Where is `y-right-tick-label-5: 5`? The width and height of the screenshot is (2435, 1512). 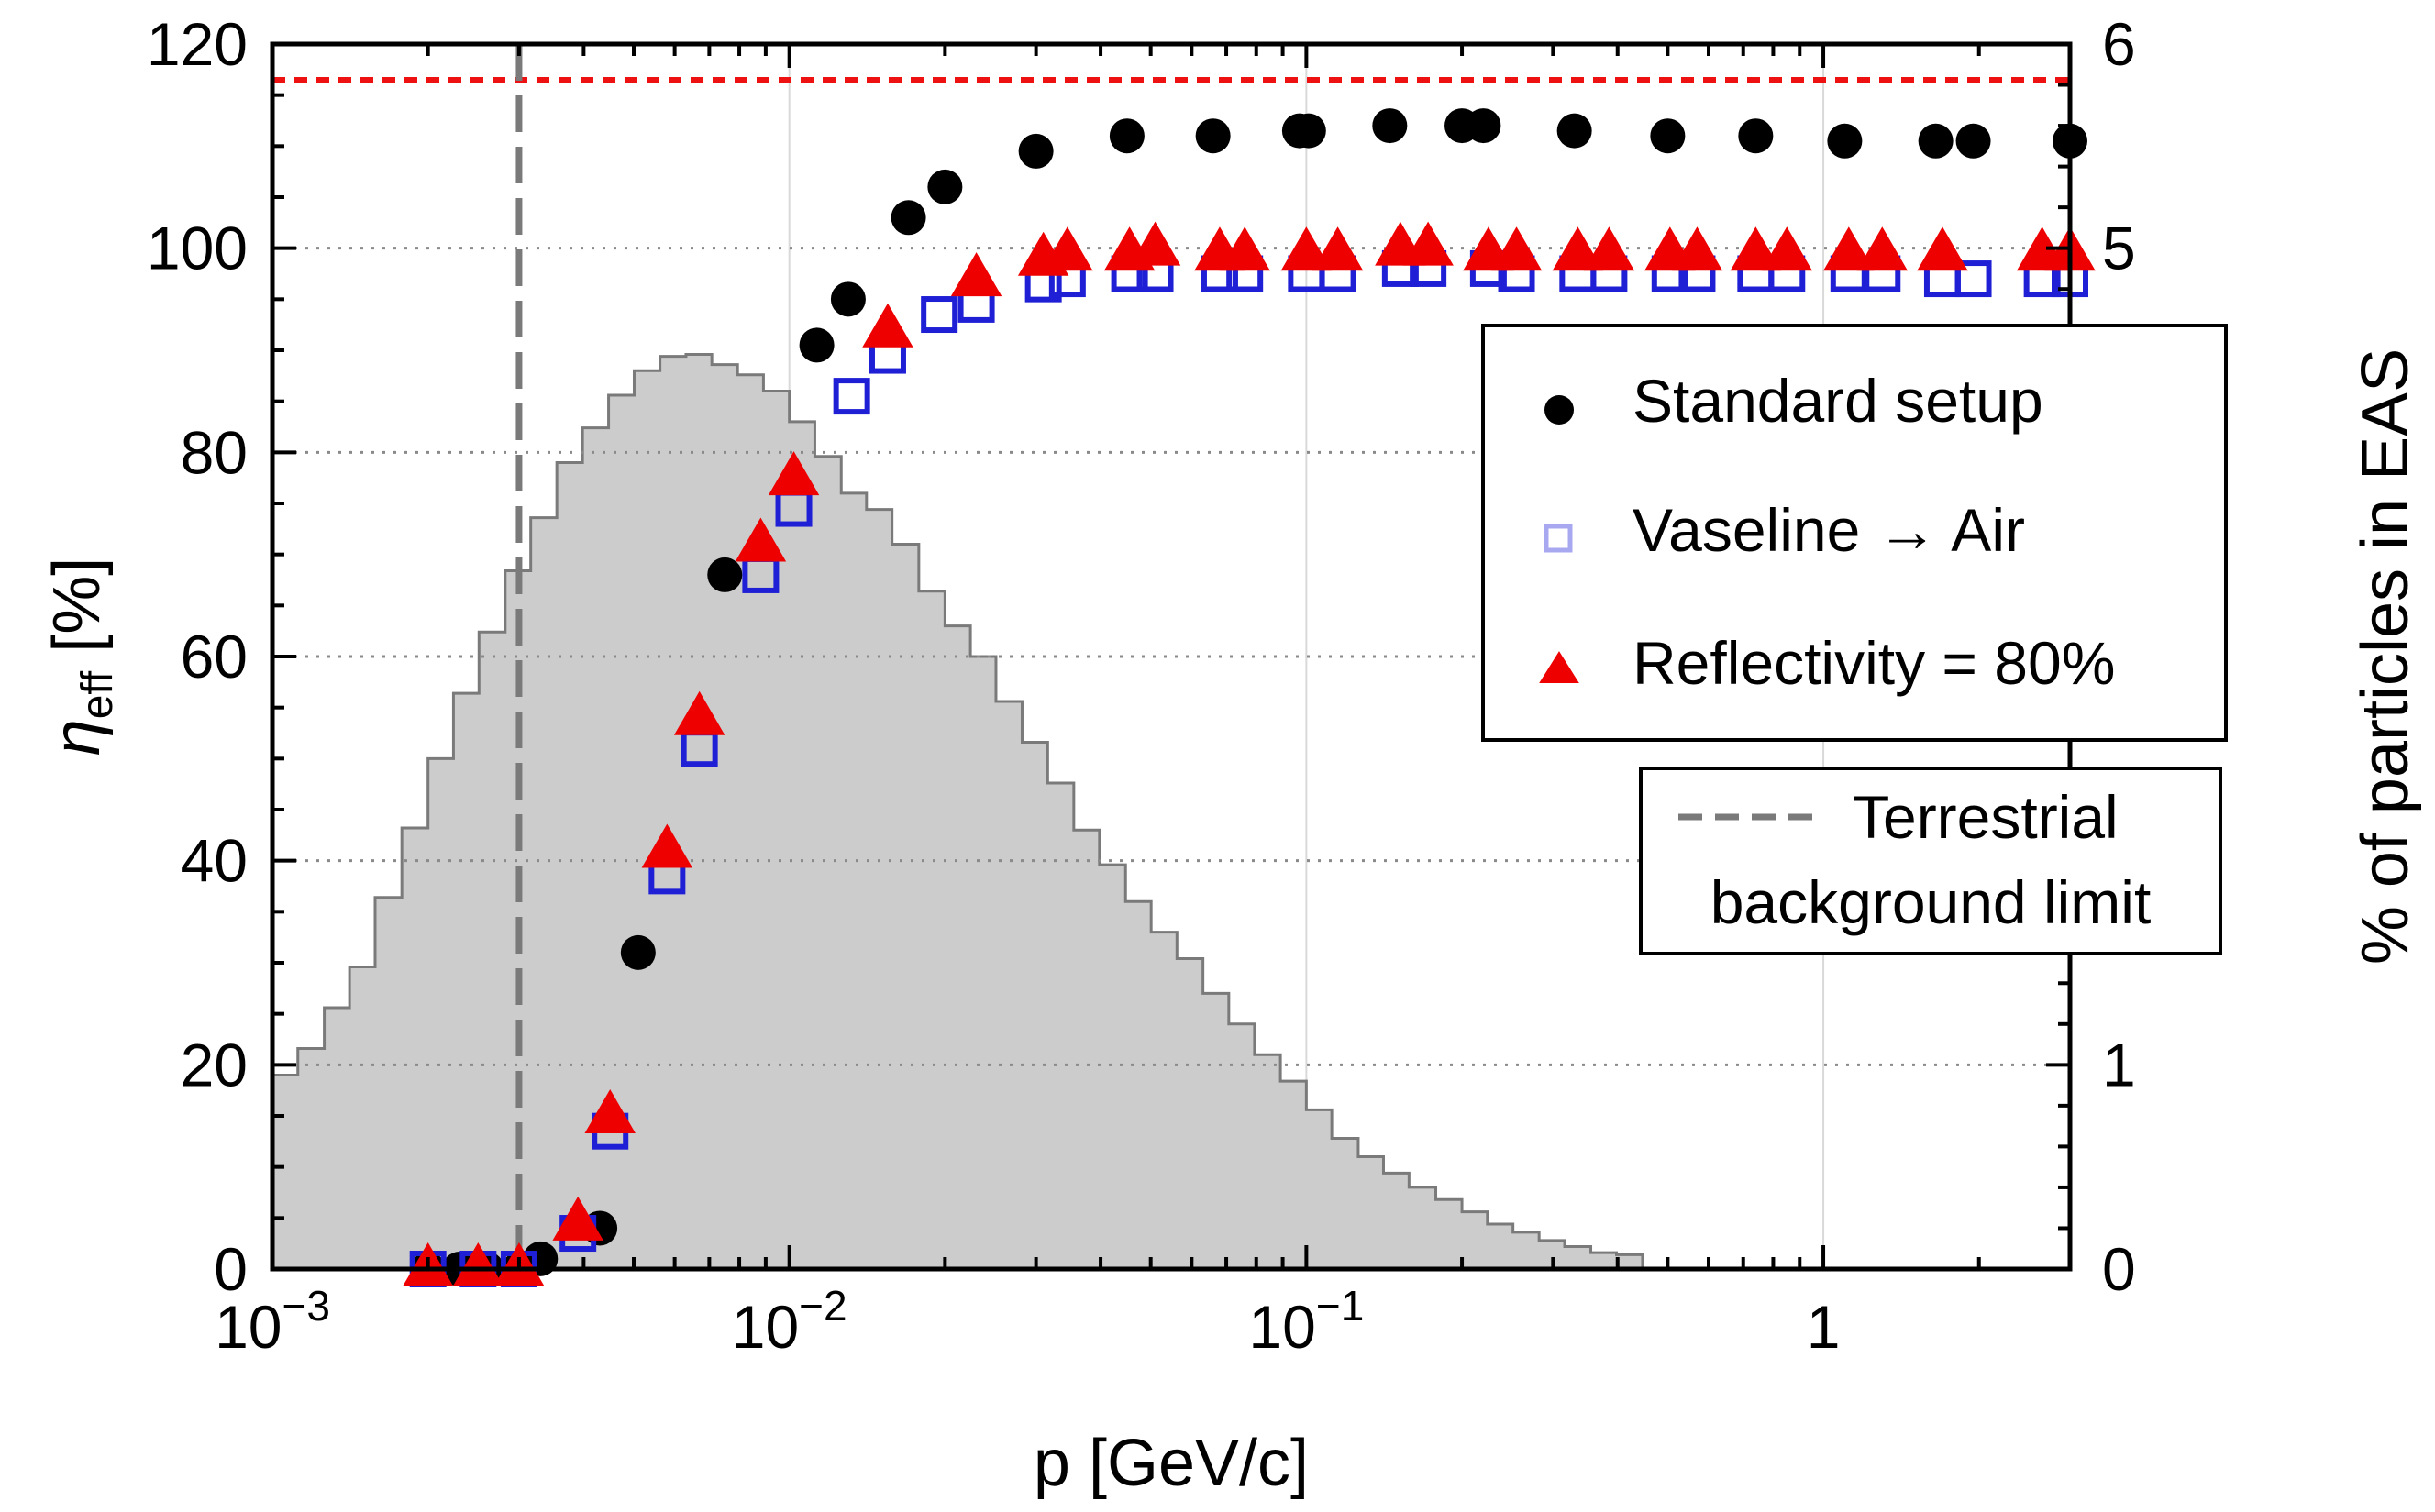 y-right-tick-label-5: 5 is located at coordinates (2119, 248).